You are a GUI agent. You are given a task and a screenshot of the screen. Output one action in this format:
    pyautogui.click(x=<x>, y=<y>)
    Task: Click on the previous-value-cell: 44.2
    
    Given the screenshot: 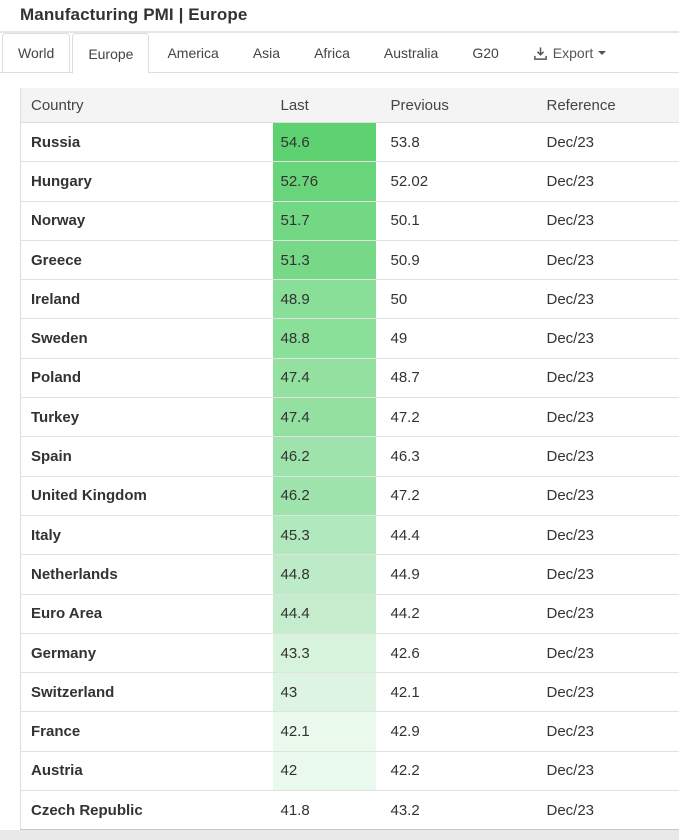 What is the action you would take?
    pyautogui.click(x=454, y=613)
    